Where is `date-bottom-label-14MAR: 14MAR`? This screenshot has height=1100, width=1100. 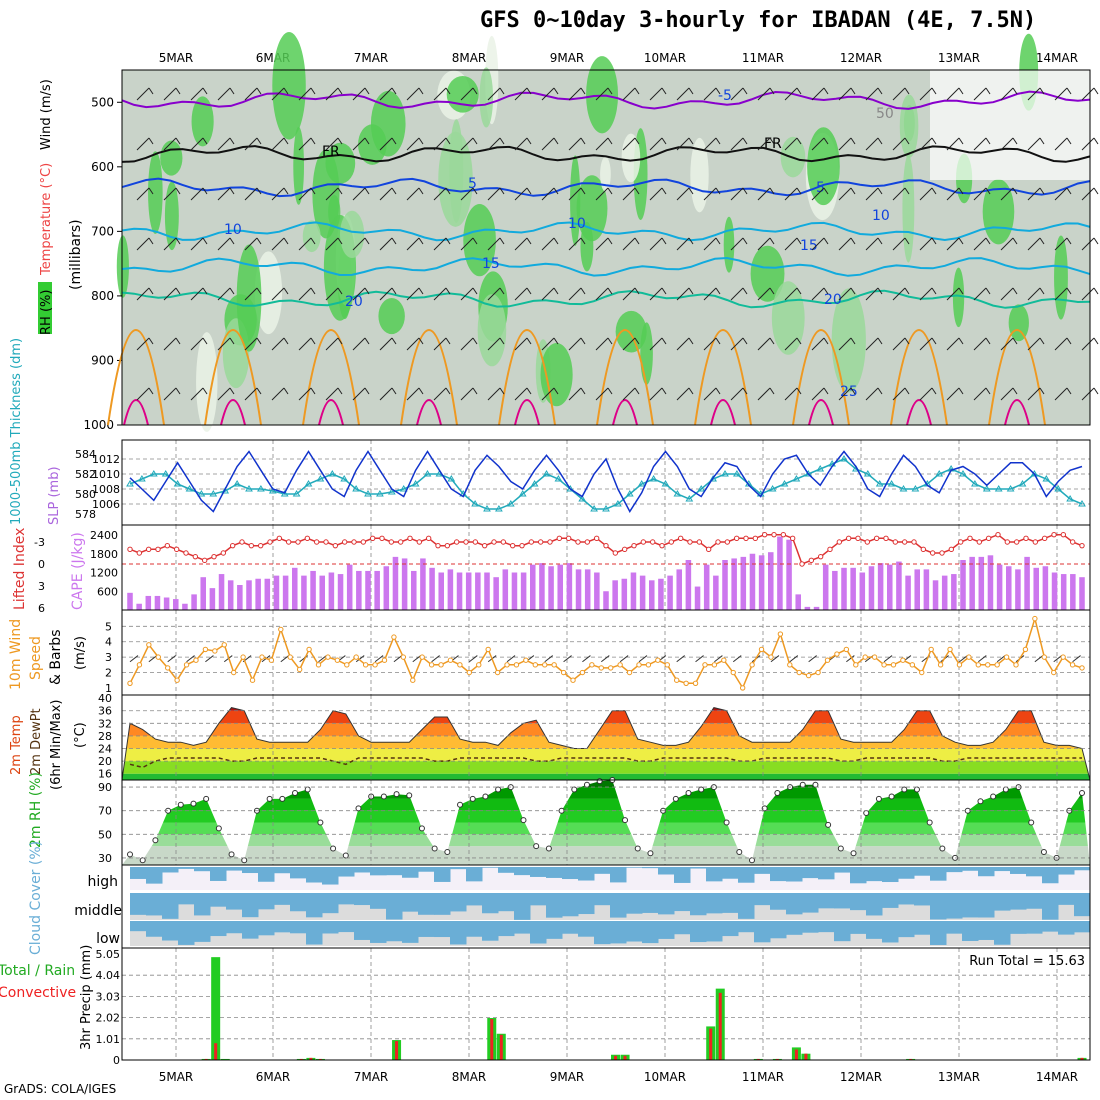
date-bottom-label-14MAR: 14MAR is located at coordinates (1057, 1077).